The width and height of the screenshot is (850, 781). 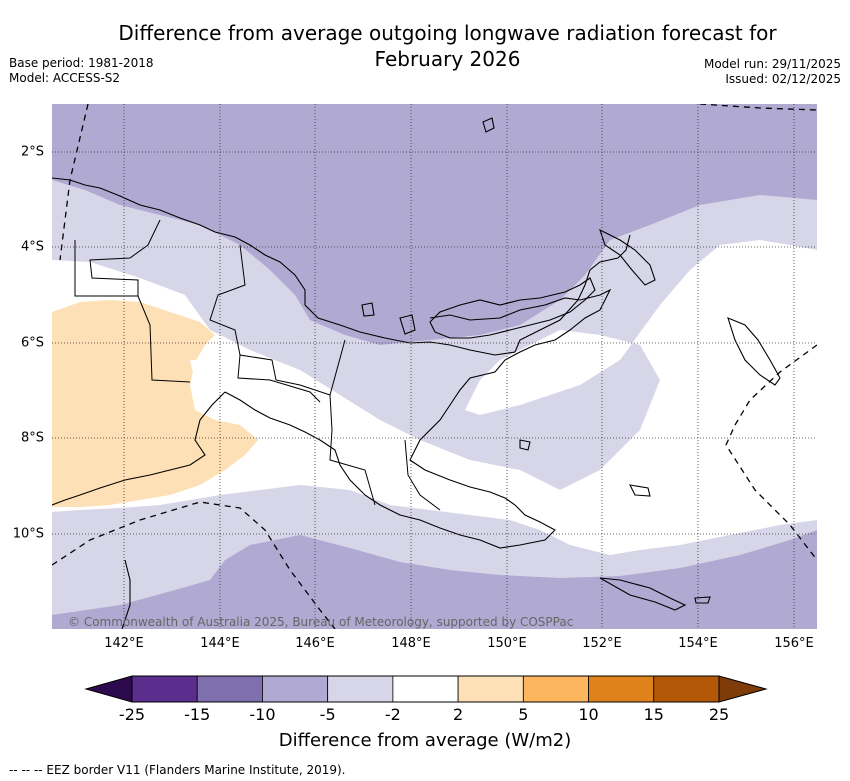 What do you see at coordinates (758, 107) in the screenshot?
I see `eez-northeast` at bounding box center [758, 107].